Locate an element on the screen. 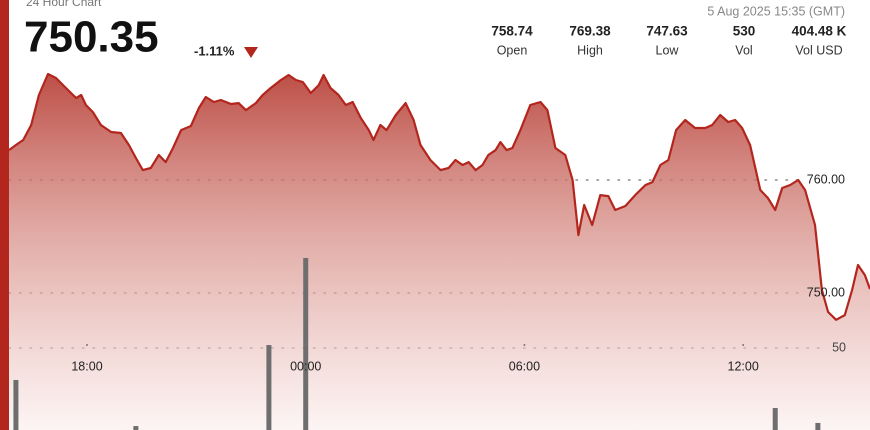 This screenshot has width=870, height=430. stat-label: Open is located at coordinates (512, 50).